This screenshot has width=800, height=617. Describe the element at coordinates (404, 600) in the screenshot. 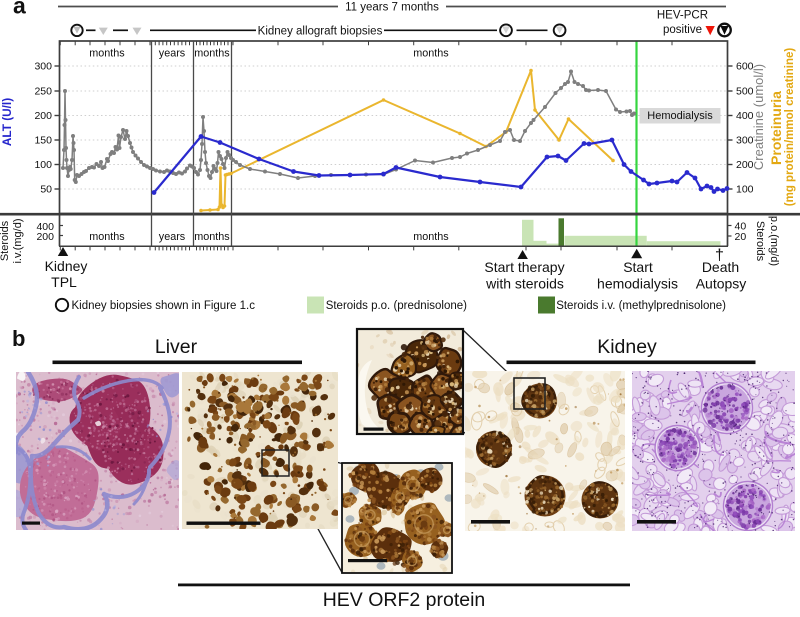

I see `svg-text: HEV ORF2 protein` at that location.